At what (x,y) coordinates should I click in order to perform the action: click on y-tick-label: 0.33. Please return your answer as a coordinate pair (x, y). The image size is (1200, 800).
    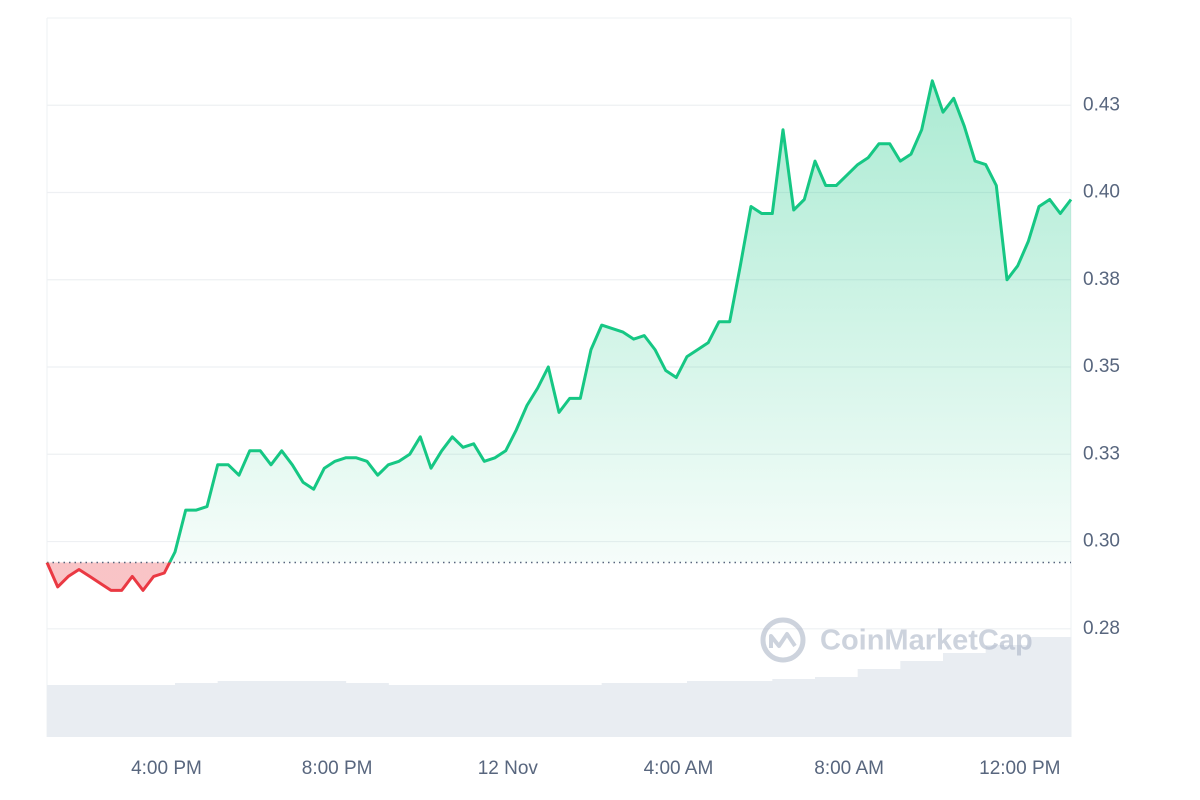
    Looking at the image, I should click on (1101, 453).